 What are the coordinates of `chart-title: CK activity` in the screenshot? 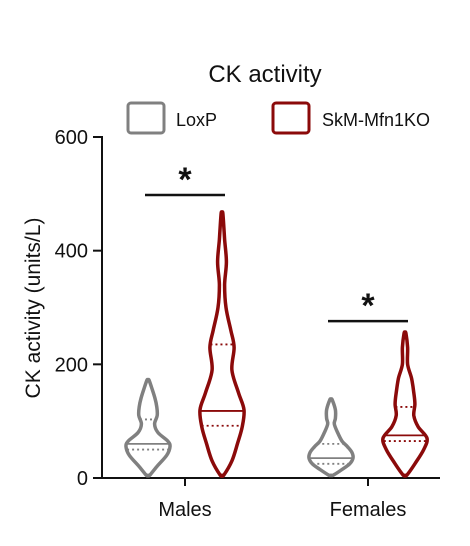 It's located at (264, 74).